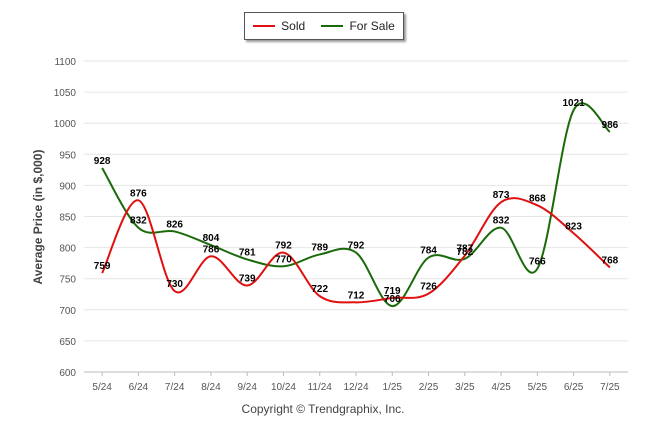 This screenshot has height=434, width=646. Describe the element at coordinates (247, 387) in the screenshot. I see `x-tick-label: 9/24` at that location.